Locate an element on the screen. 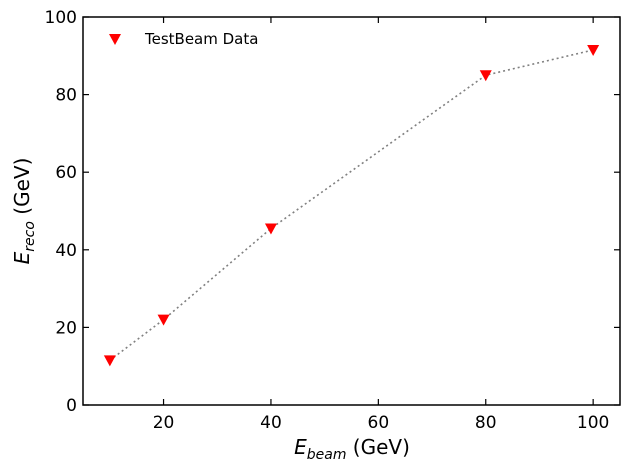 This screenshot has width=630, height=470. y-tick-label: 80 is located at coordinates (66, 96).